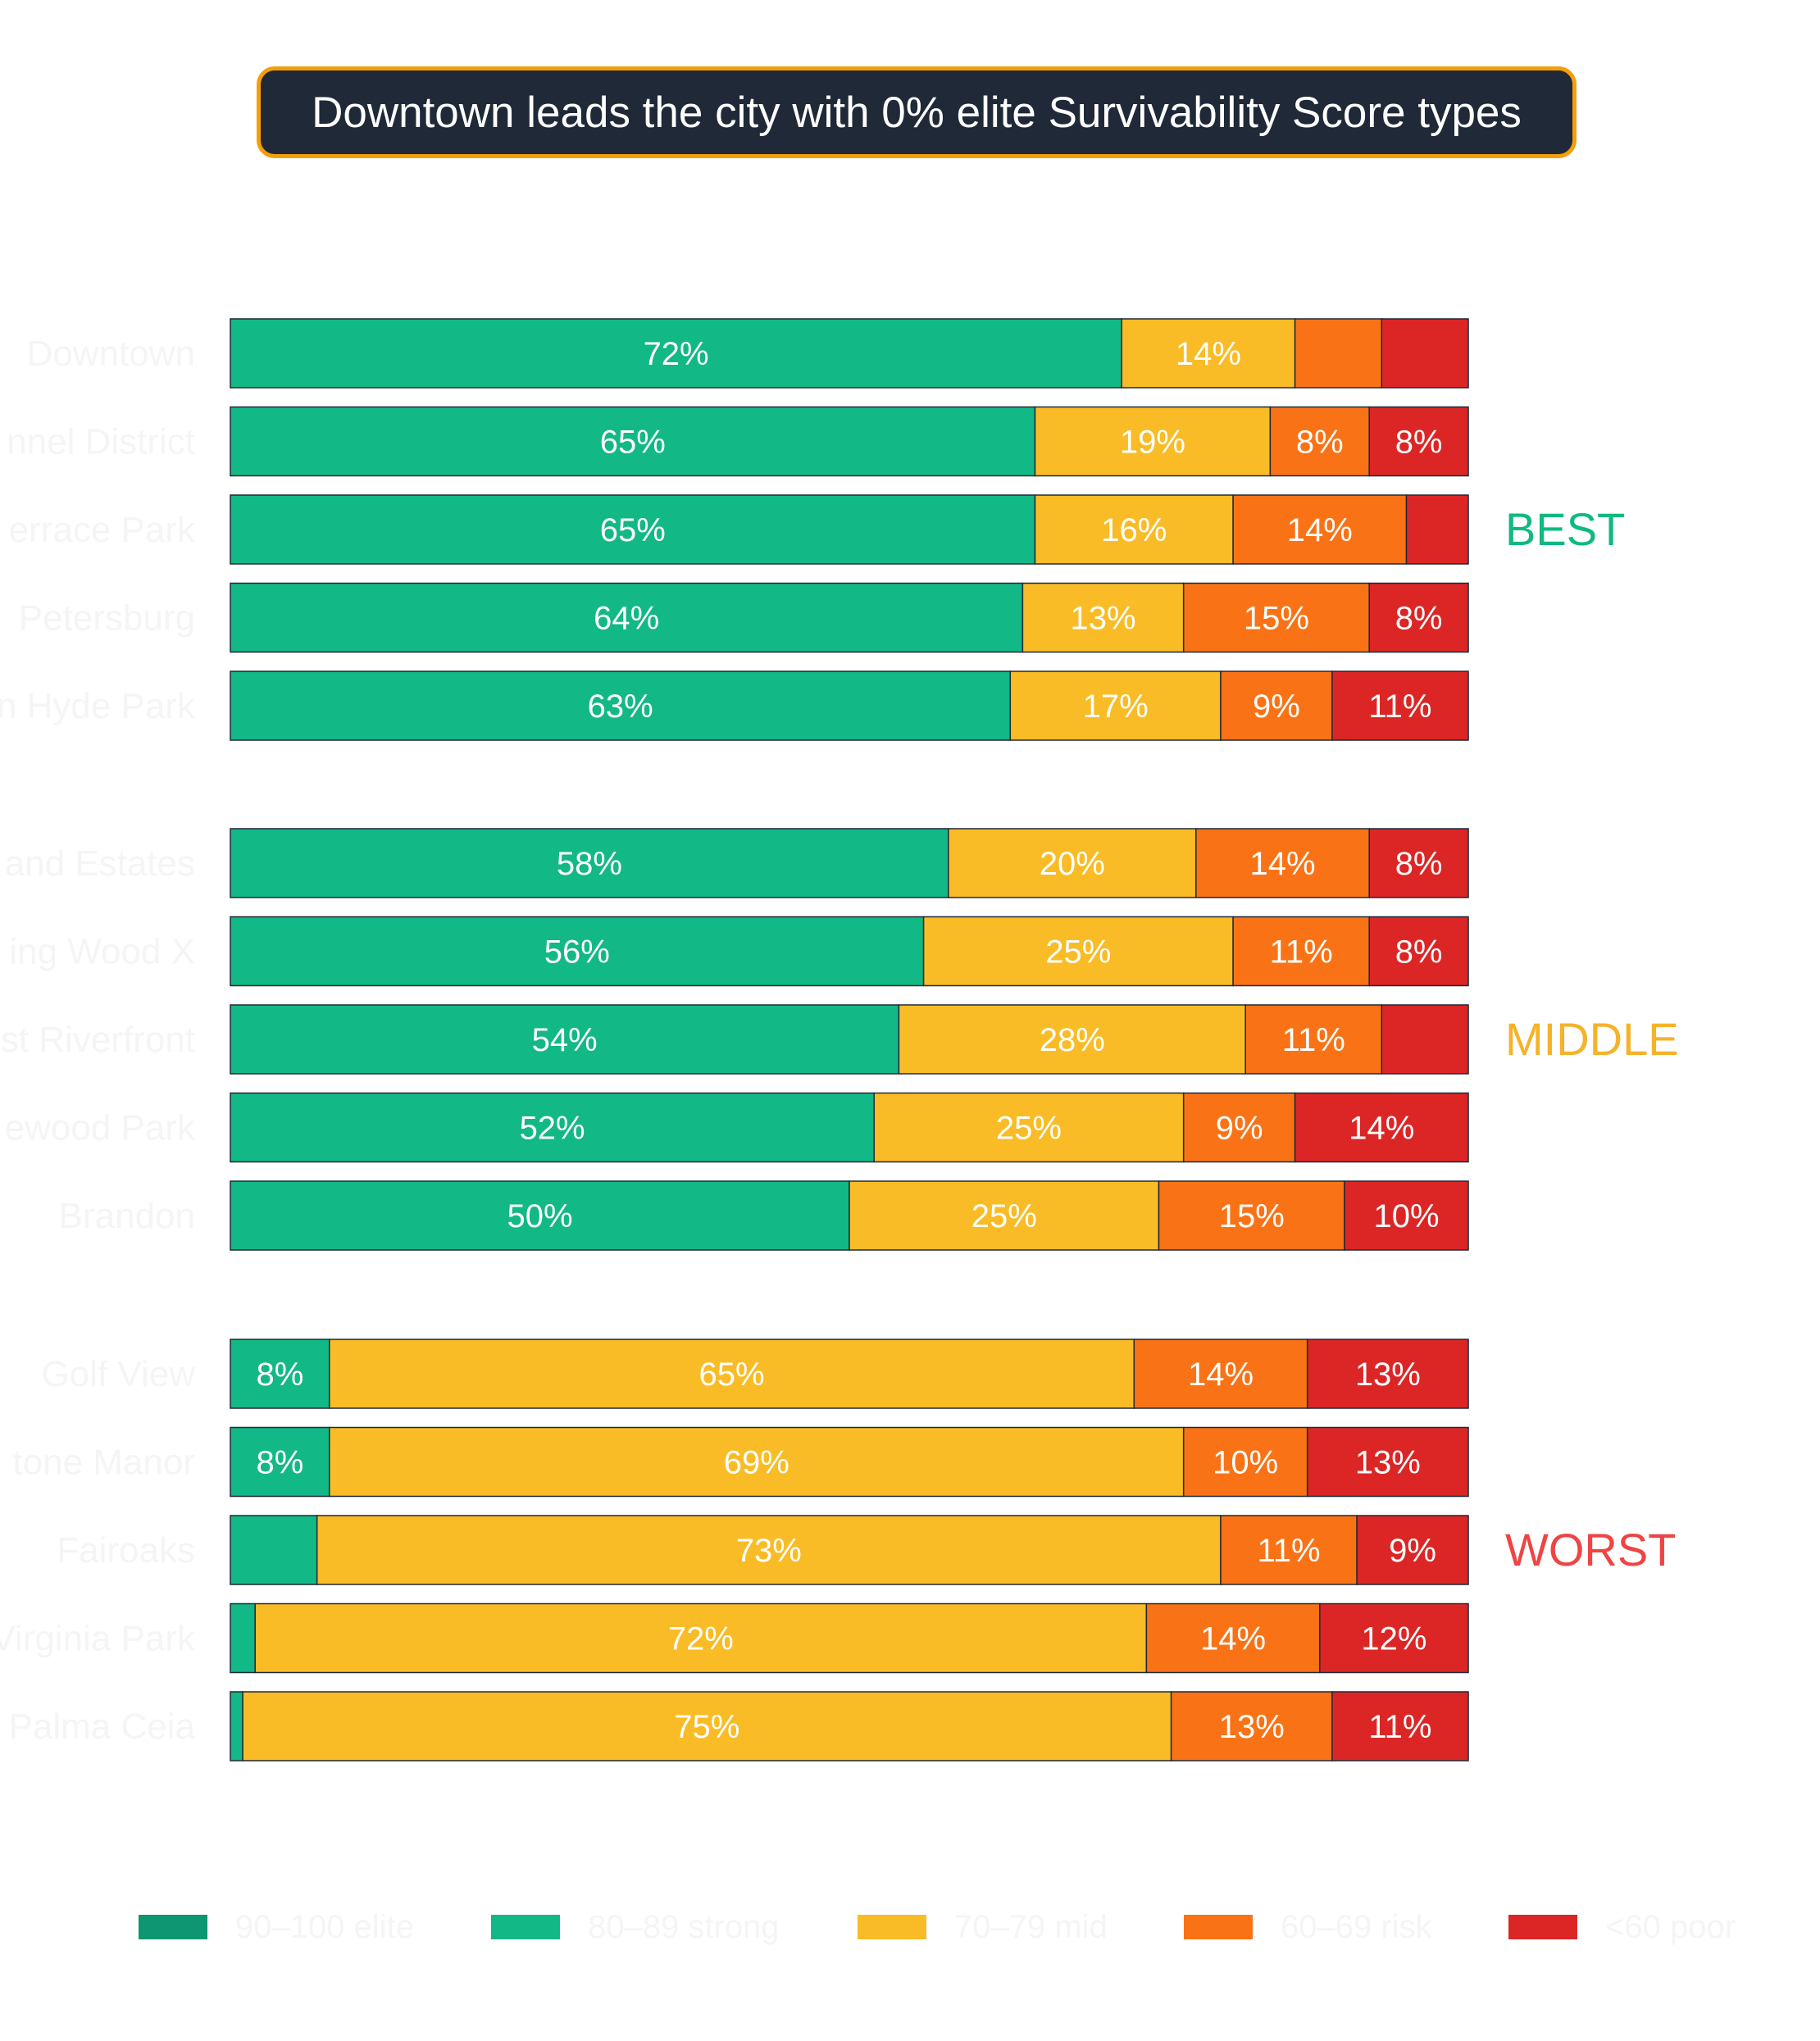  What do you see at coordinates (1072, 1040) in the screenshot?
I see `data-label: 28%` at bounding box center [1072, 1040].